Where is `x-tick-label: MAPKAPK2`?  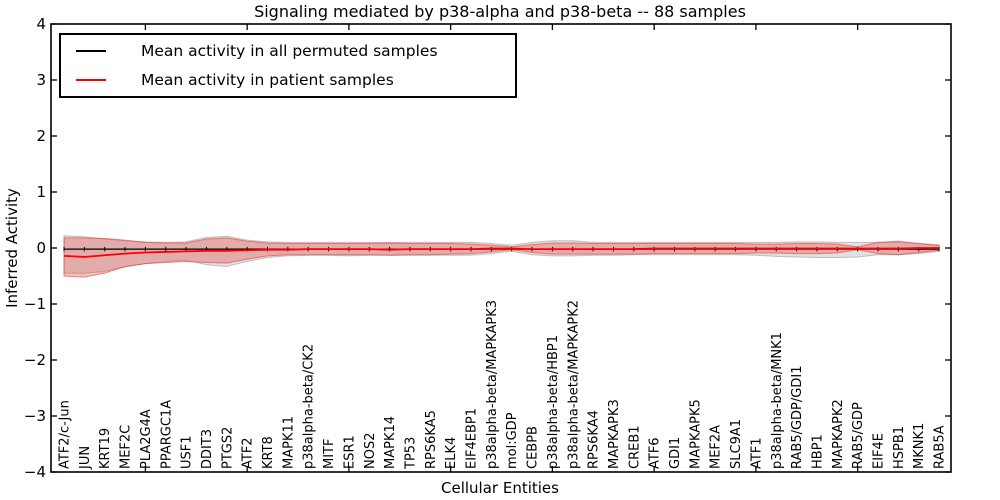
x-tick-label: MAPKAPK2 is located at coordinates (838, 434).